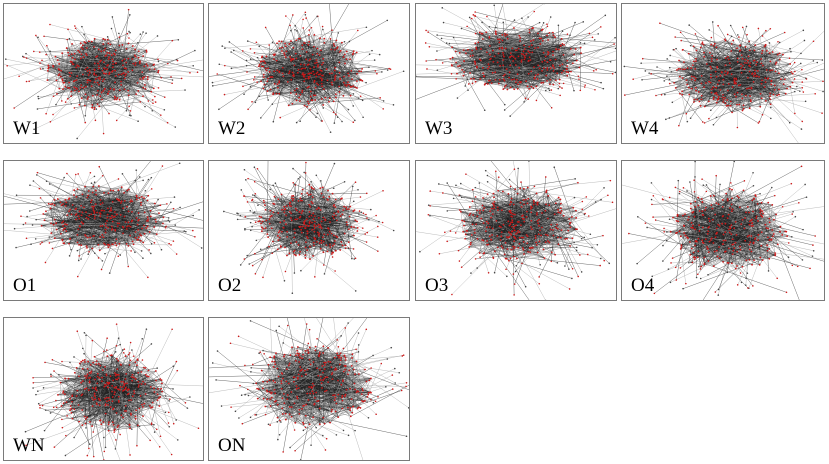 The width and height of the screenshot is (829, 464). What do you see at coordinates (230, 285) in the screenshot?
I see `panel-label: O2` at bounding box center [230, 285].